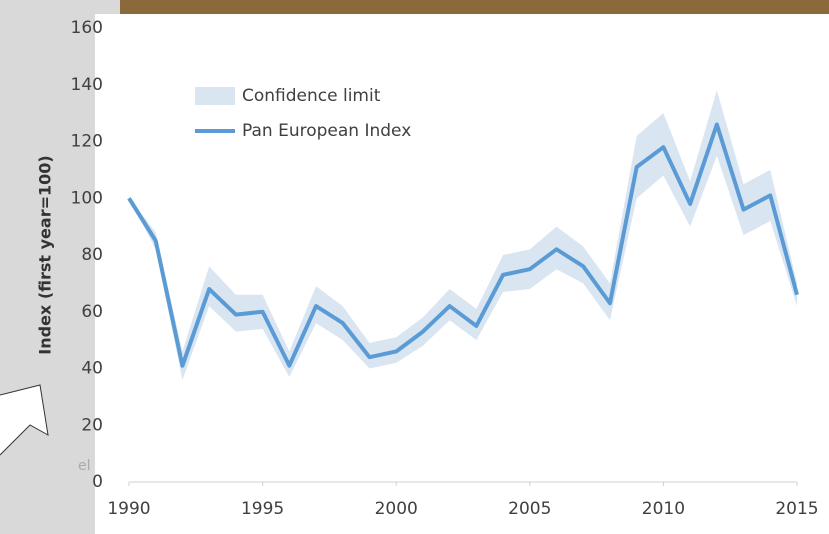 The image size is (829, 534). Describe the element at coordinates (24, 420) in the screenshot. I see `callout-shape` at that location.